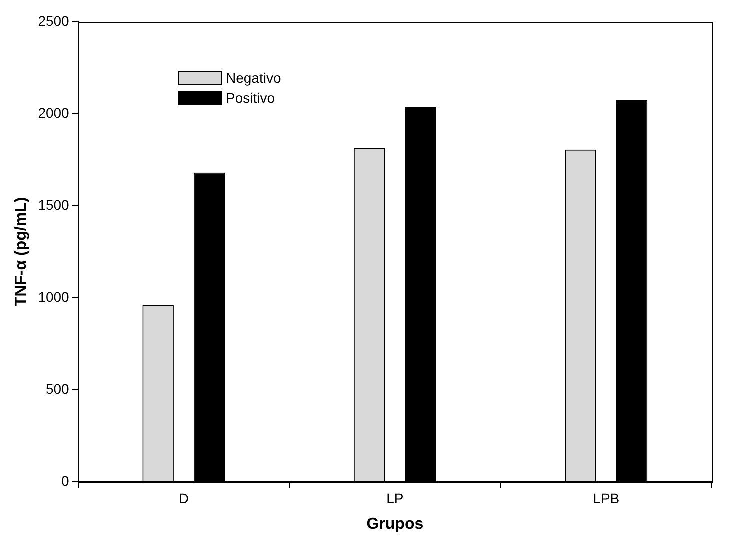 The width and height of the screenshot is (747, 545). What do you see at coordinates (395, 498) in the screenshot?
I see `x-tick-label: LP` at bounding box center [395, 498].